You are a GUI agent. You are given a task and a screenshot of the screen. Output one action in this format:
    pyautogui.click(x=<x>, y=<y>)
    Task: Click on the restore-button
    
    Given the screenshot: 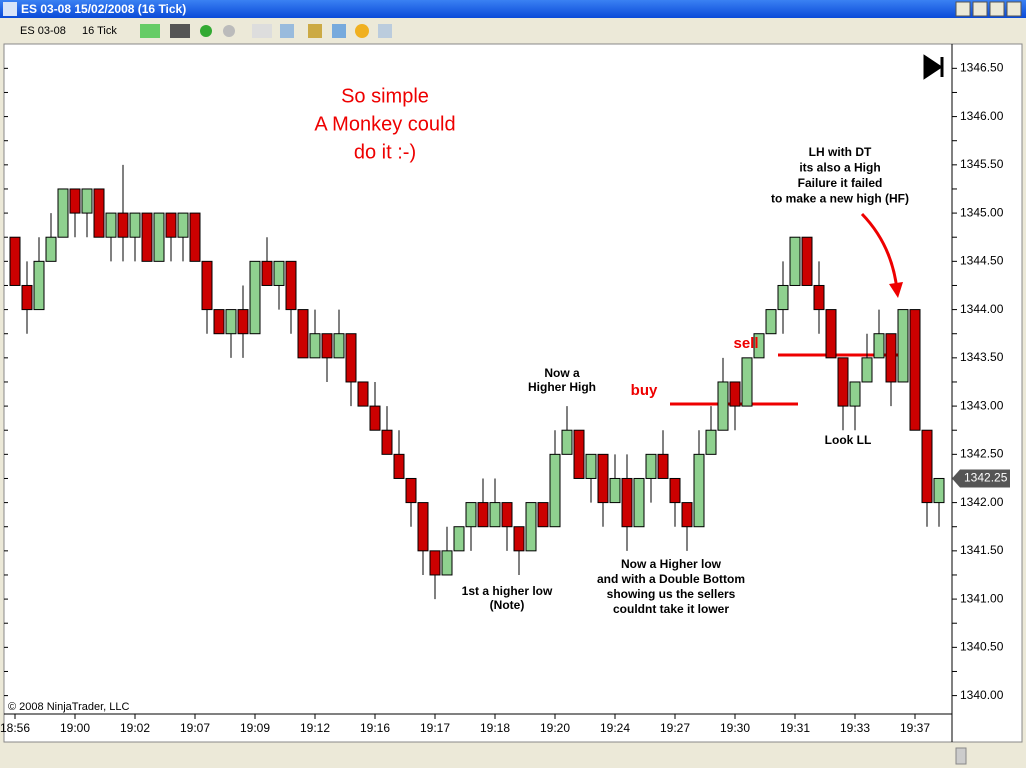 What is the action you would take?
    pyautogui.click(x=980, y=9)
    